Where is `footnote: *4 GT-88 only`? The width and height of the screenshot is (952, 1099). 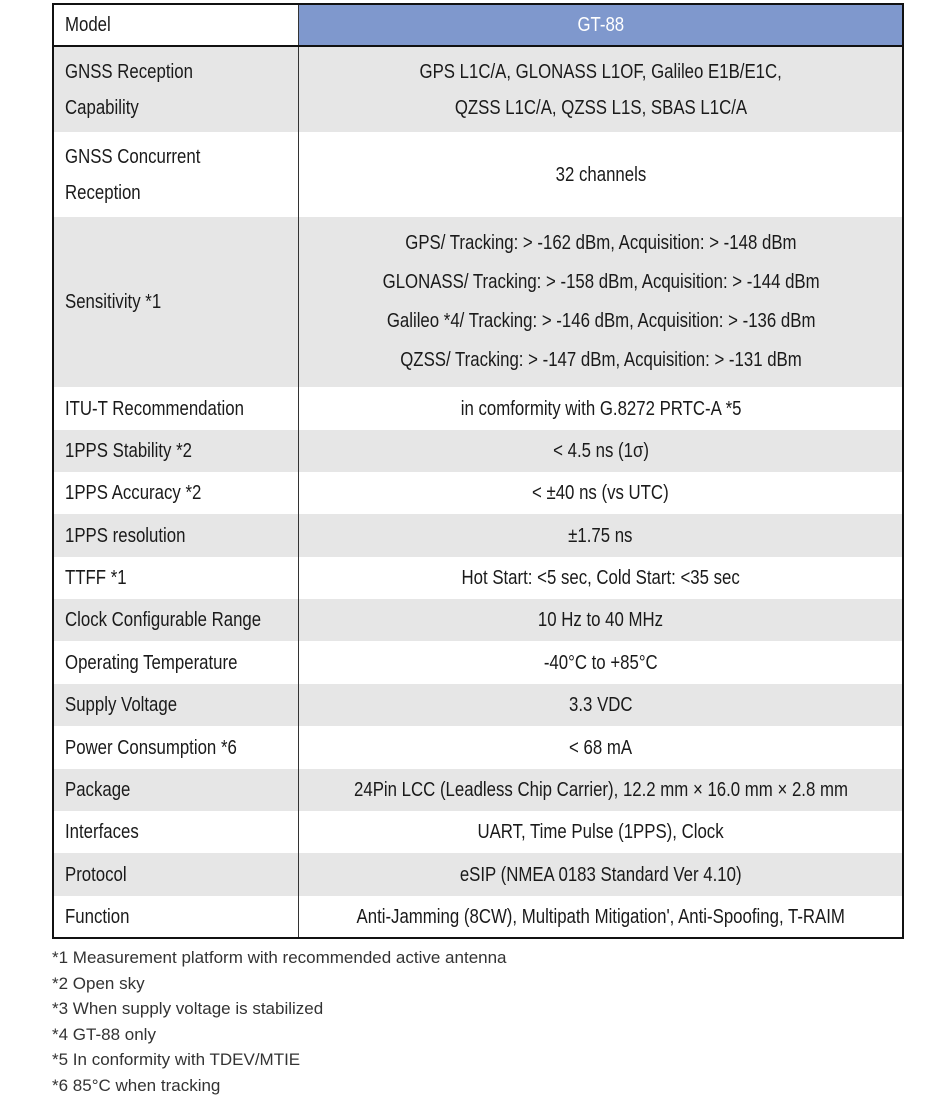 footnote: *4 GT-88 only is located at coordinates (104, 1034).